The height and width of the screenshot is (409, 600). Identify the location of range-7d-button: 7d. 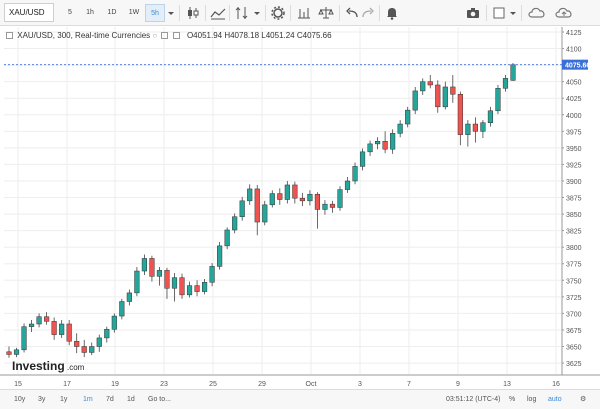
(110, 399).